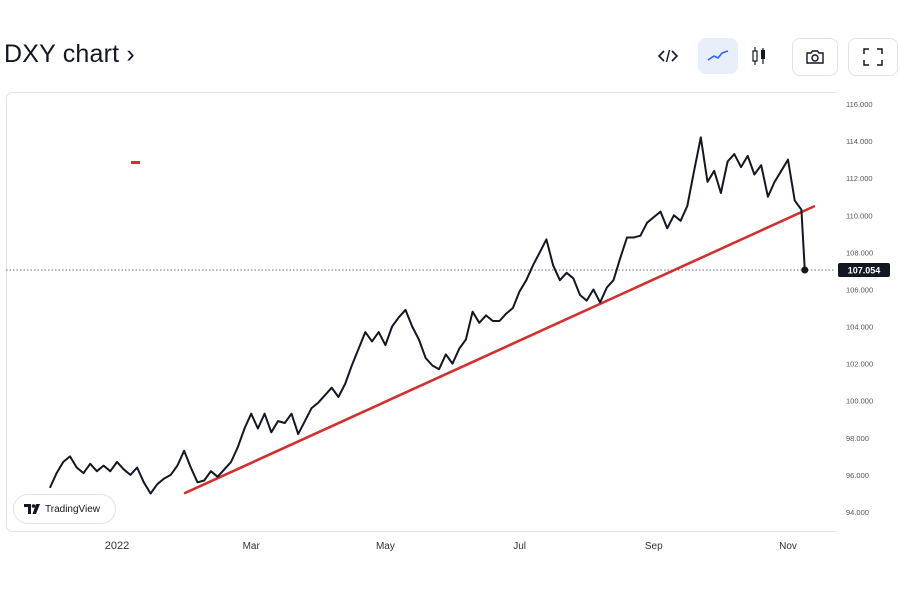  Describe the element at coordinates (385, 546) in the screenshot. I see `x-tick-label: May` at that location.